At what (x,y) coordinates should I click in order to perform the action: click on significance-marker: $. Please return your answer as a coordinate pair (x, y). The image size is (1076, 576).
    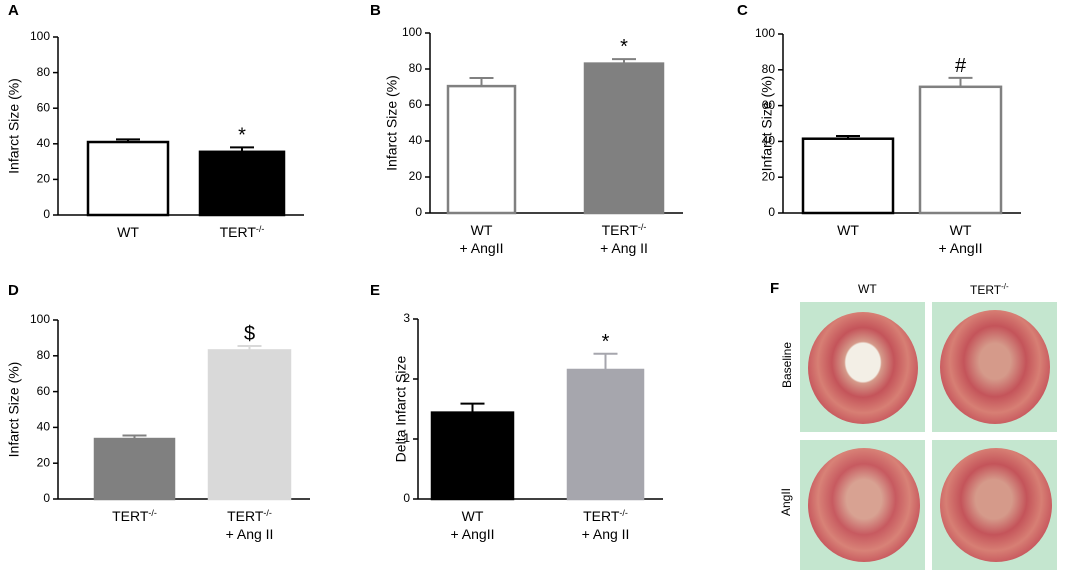
    Looking at the image, I should click on (249, 334).